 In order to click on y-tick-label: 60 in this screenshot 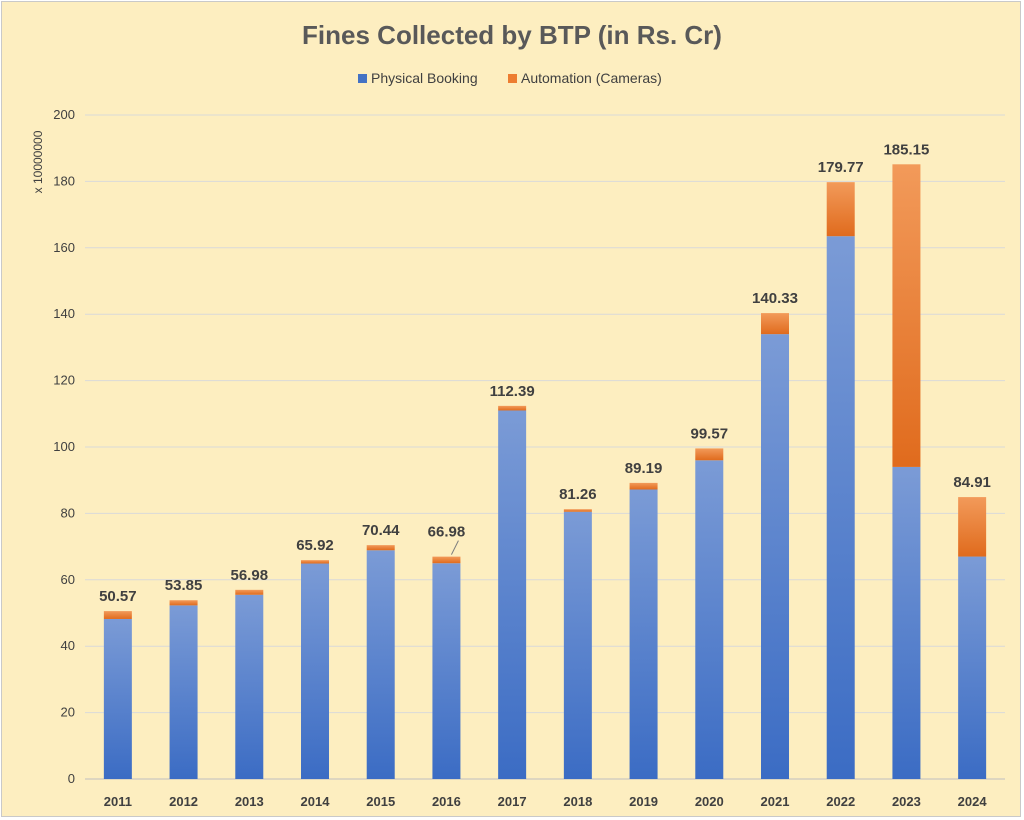, I will do `click(68, 579)`.